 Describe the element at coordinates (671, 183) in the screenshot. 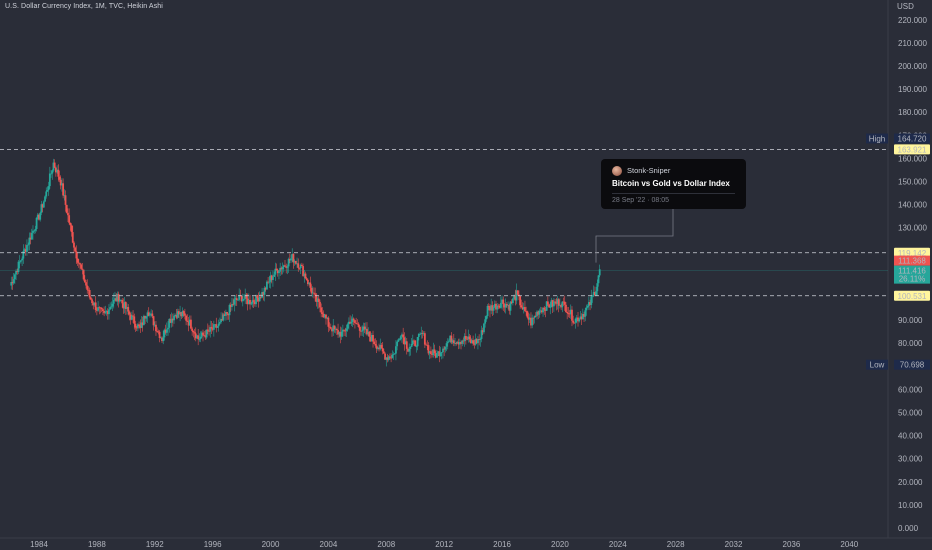

I see `idea-title: Bitcoin vs Gold vs Dollar Index` at that location.